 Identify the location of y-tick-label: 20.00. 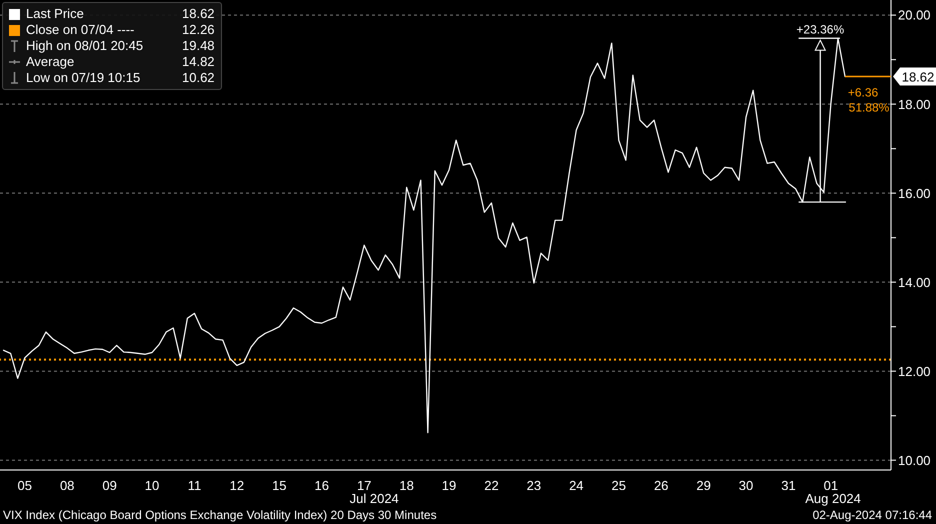
(914, 15).